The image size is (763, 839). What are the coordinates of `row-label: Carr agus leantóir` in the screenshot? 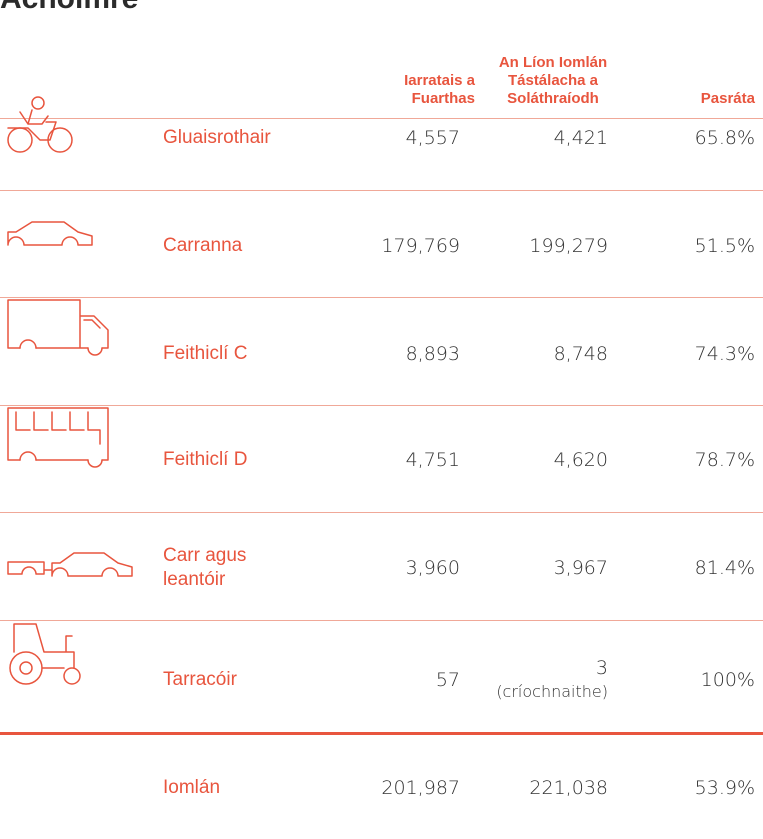 It's located at (205, 567).